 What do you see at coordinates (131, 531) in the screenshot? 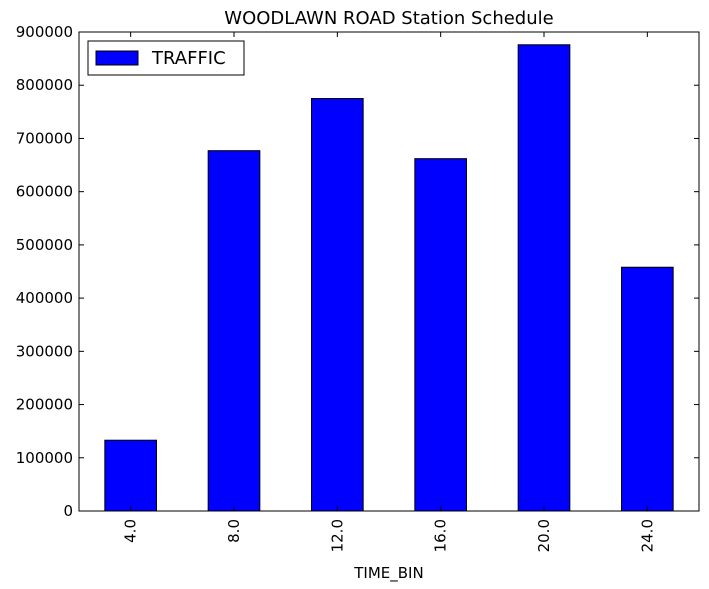
I see `x-tick-label: 4.0` at bounding box center [131, 531].